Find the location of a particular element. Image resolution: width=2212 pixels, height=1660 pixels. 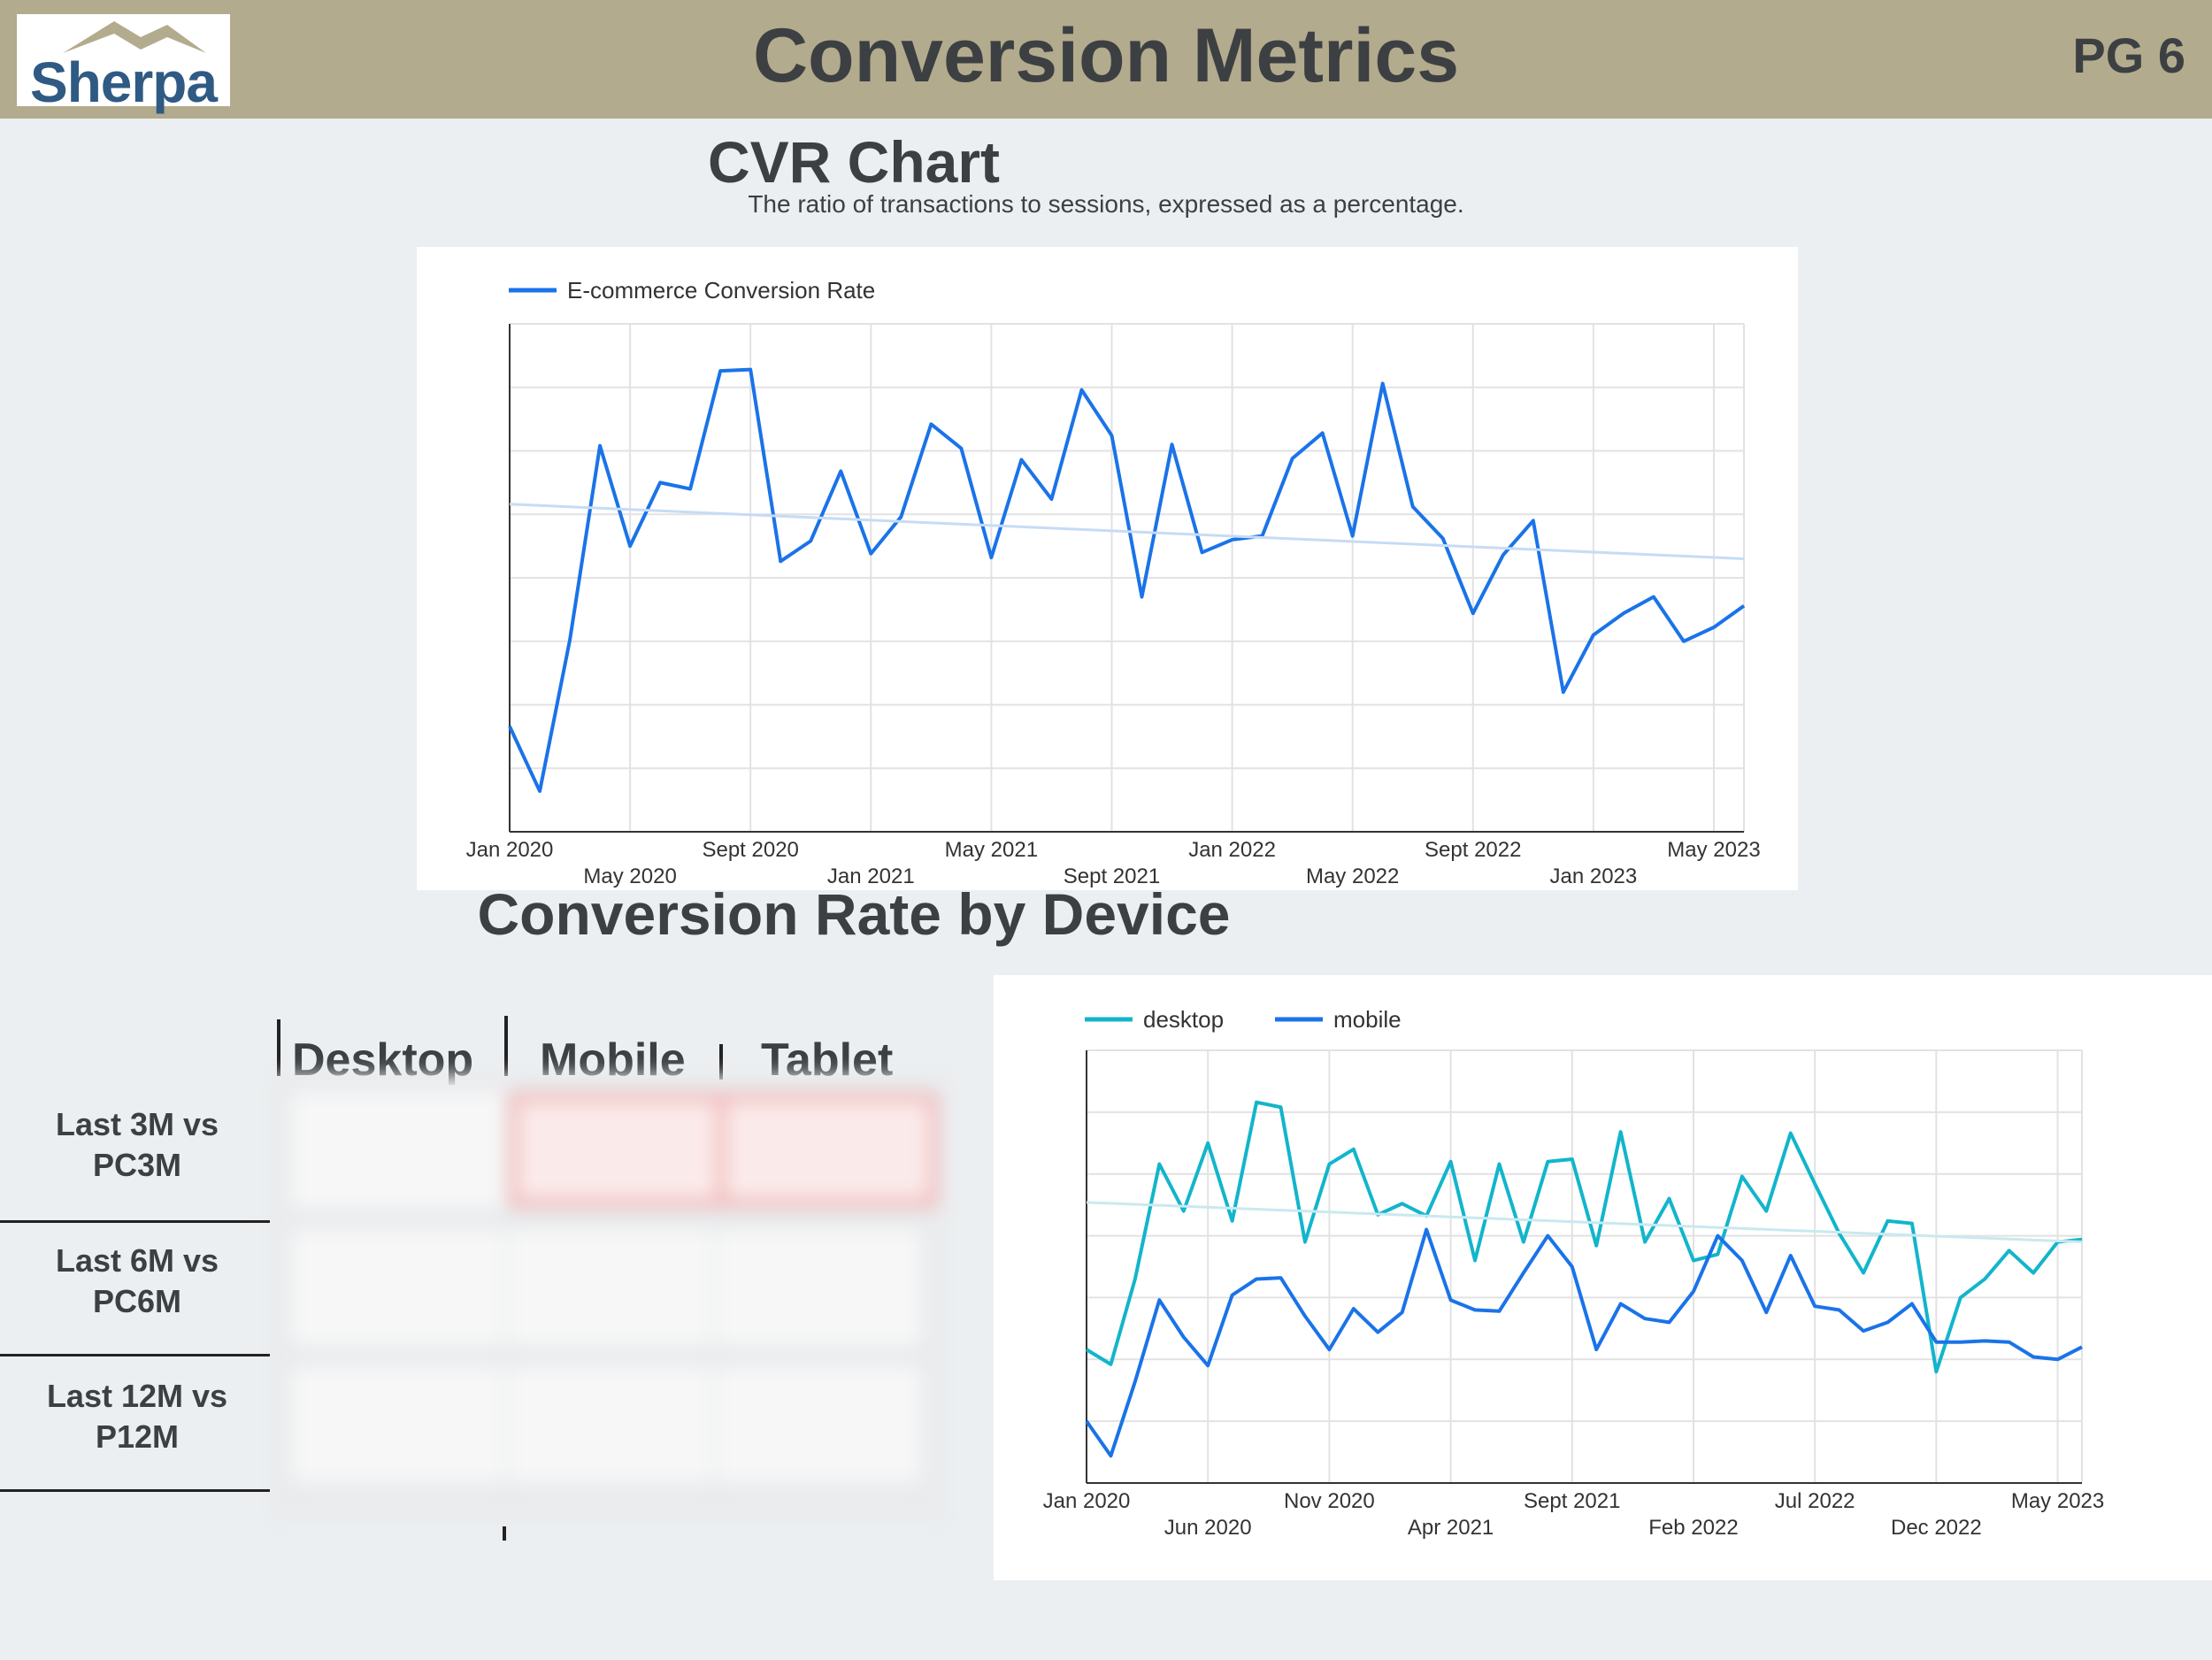

x-tick-label: Apr 2021 is located at coordinates (1451, 1528).